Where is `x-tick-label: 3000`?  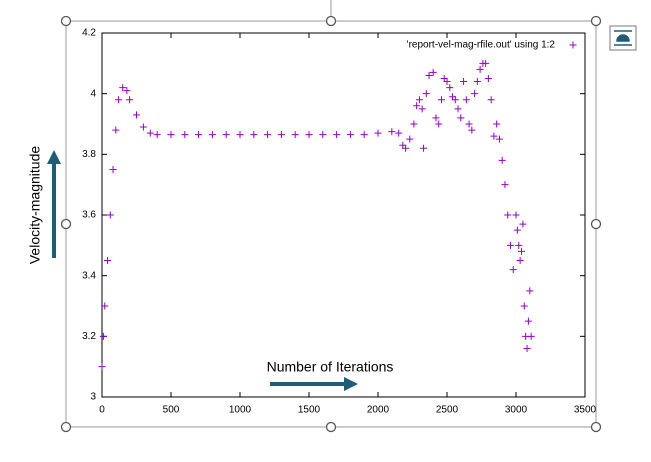 x-tick-label: 3000 is located at coordinates (516, 410).